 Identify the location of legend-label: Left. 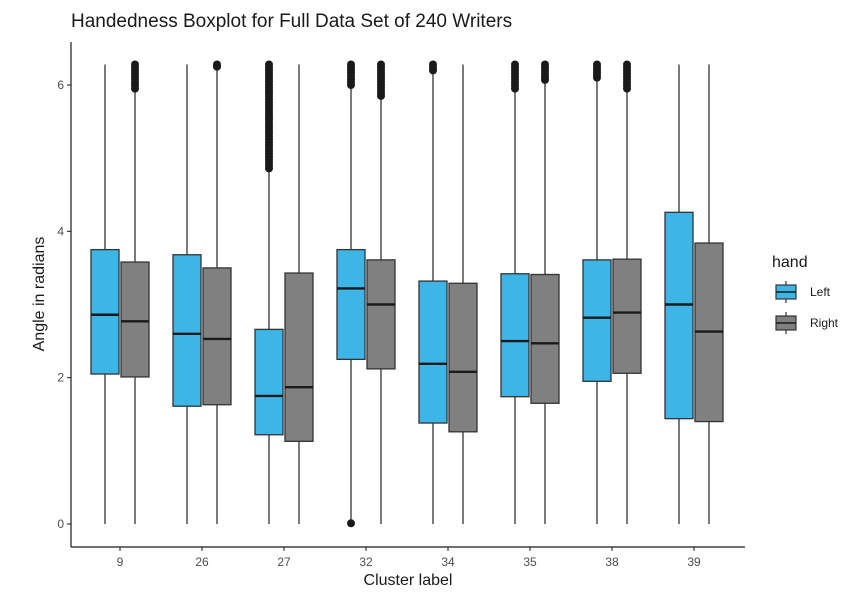
(820, 292).